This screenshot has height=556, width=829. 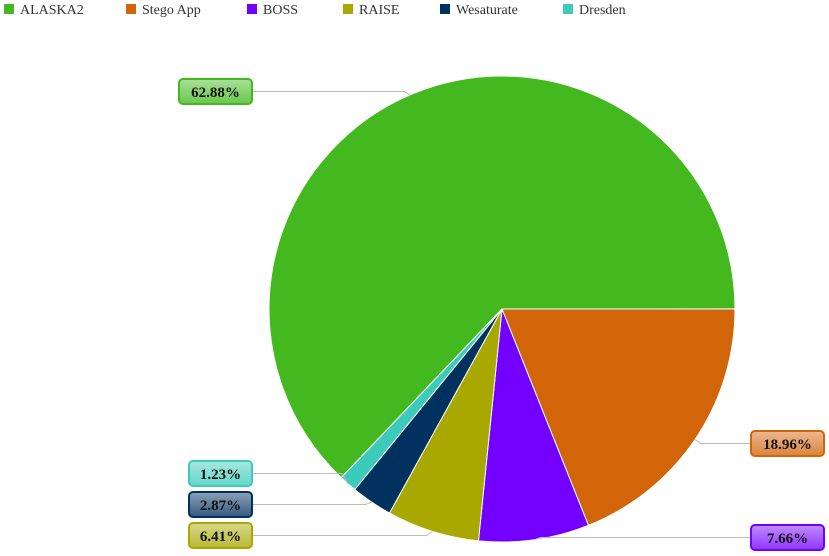 I want to click on data-label-text: 18.96%, so click(x=787, y=445).